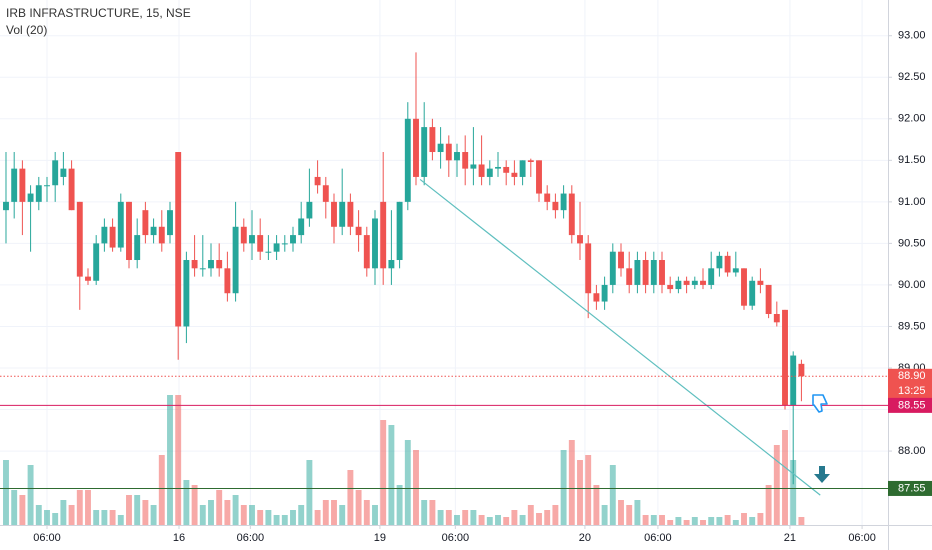 The width and height of the screenshot is (932, 550). What do you see at coordinates (26, 30) in the screenshot?
I see `legend-volume: Vol (20)` at bounding box center [26, 30].